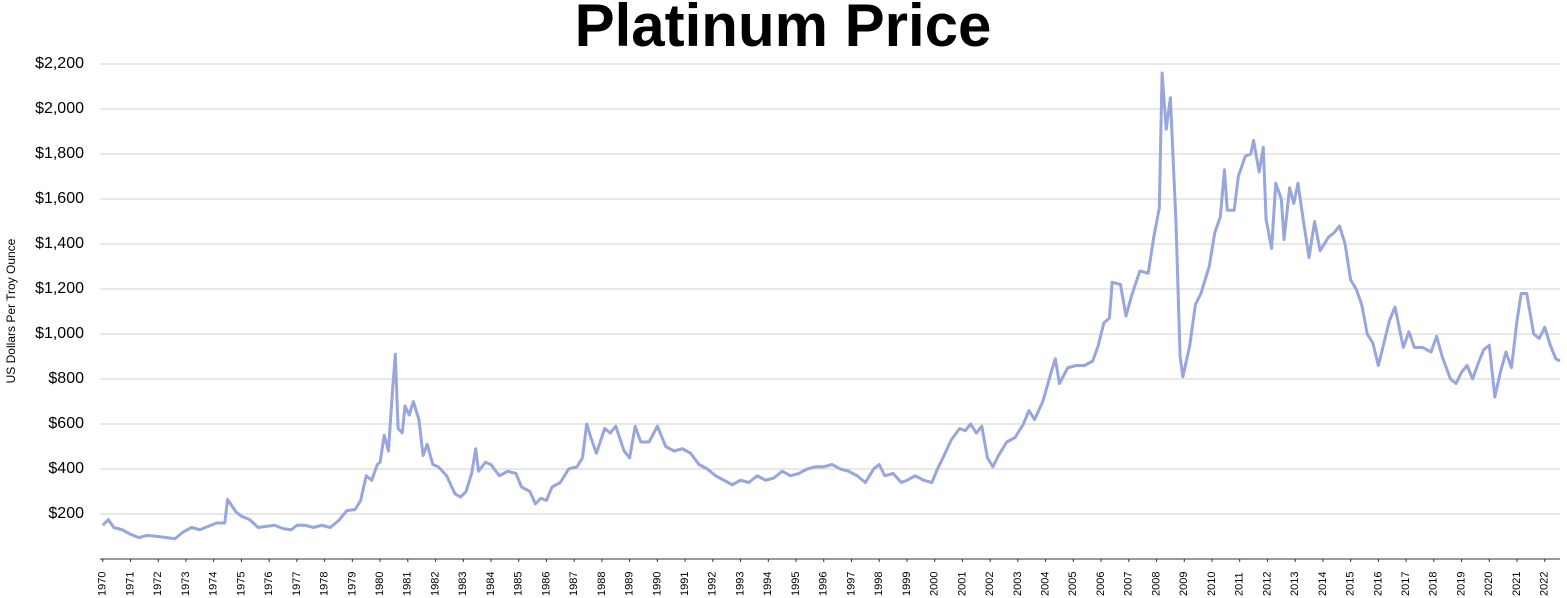  What do you see at coordinates (1129, 584) in the screenshot?
I see `x-tick-label: 2007` at bounding box center [1129, 584].